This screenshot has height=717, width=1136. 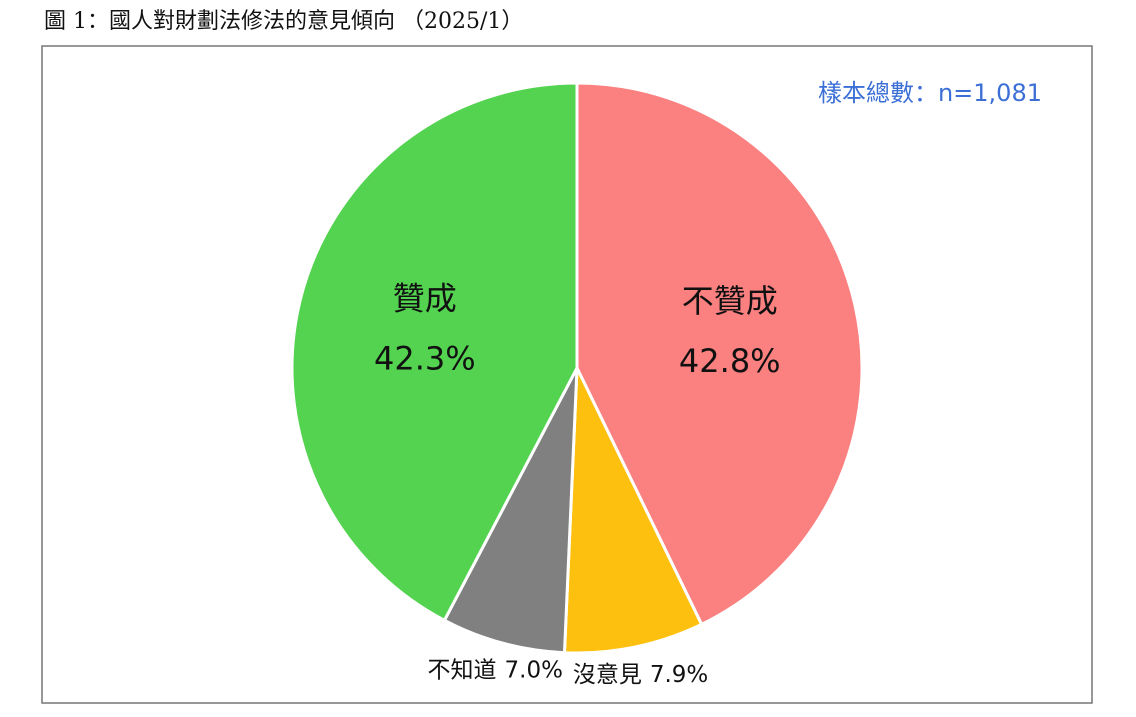 What do you see at coordinates (425, 298) in the screenshot?
I see `slice-category-label: 贊成` at bounding box center [425, 298].